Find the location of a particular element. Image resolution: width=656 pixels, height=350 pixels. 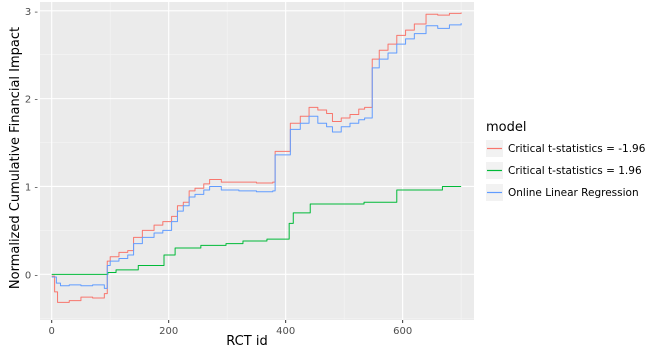

y-tick-label: 0 - is located at coordinates (32, 275).